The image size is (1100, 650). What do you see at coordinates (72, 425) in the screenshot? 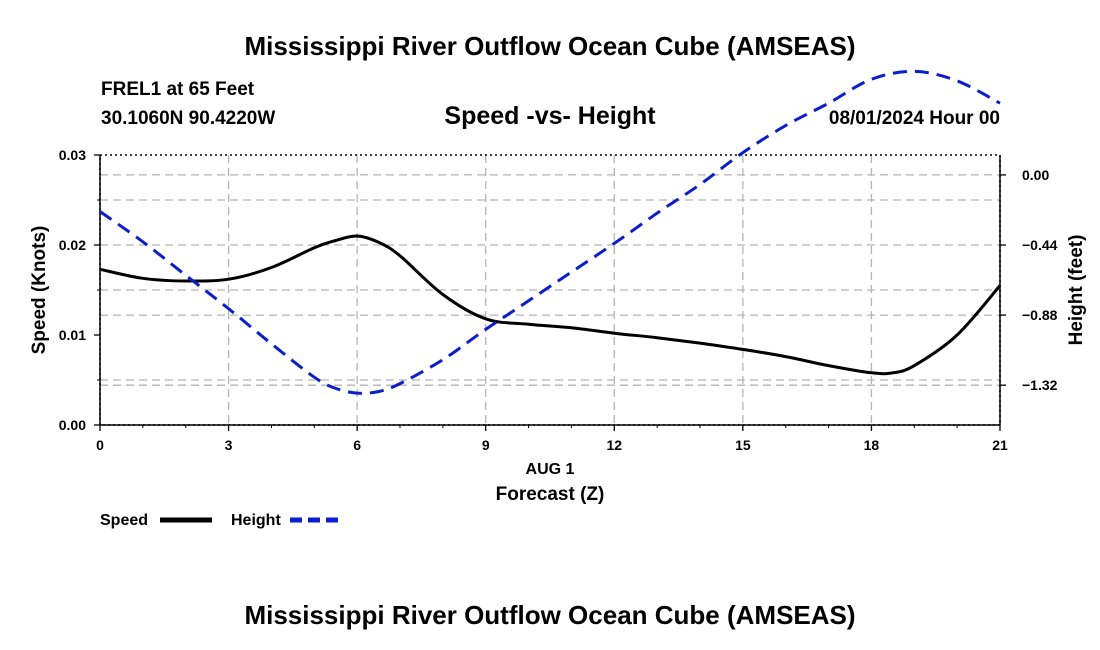
I see `y-tick-label: 0.00` at bounding box center [72, 425].